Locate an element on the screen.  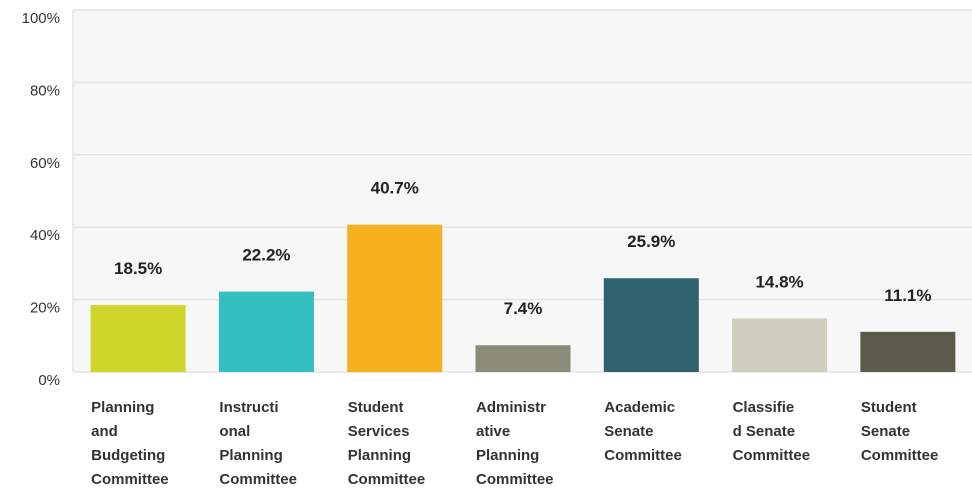
x-tick-label: Instructi onal Planning Committee is located at coordinates (258, 443).